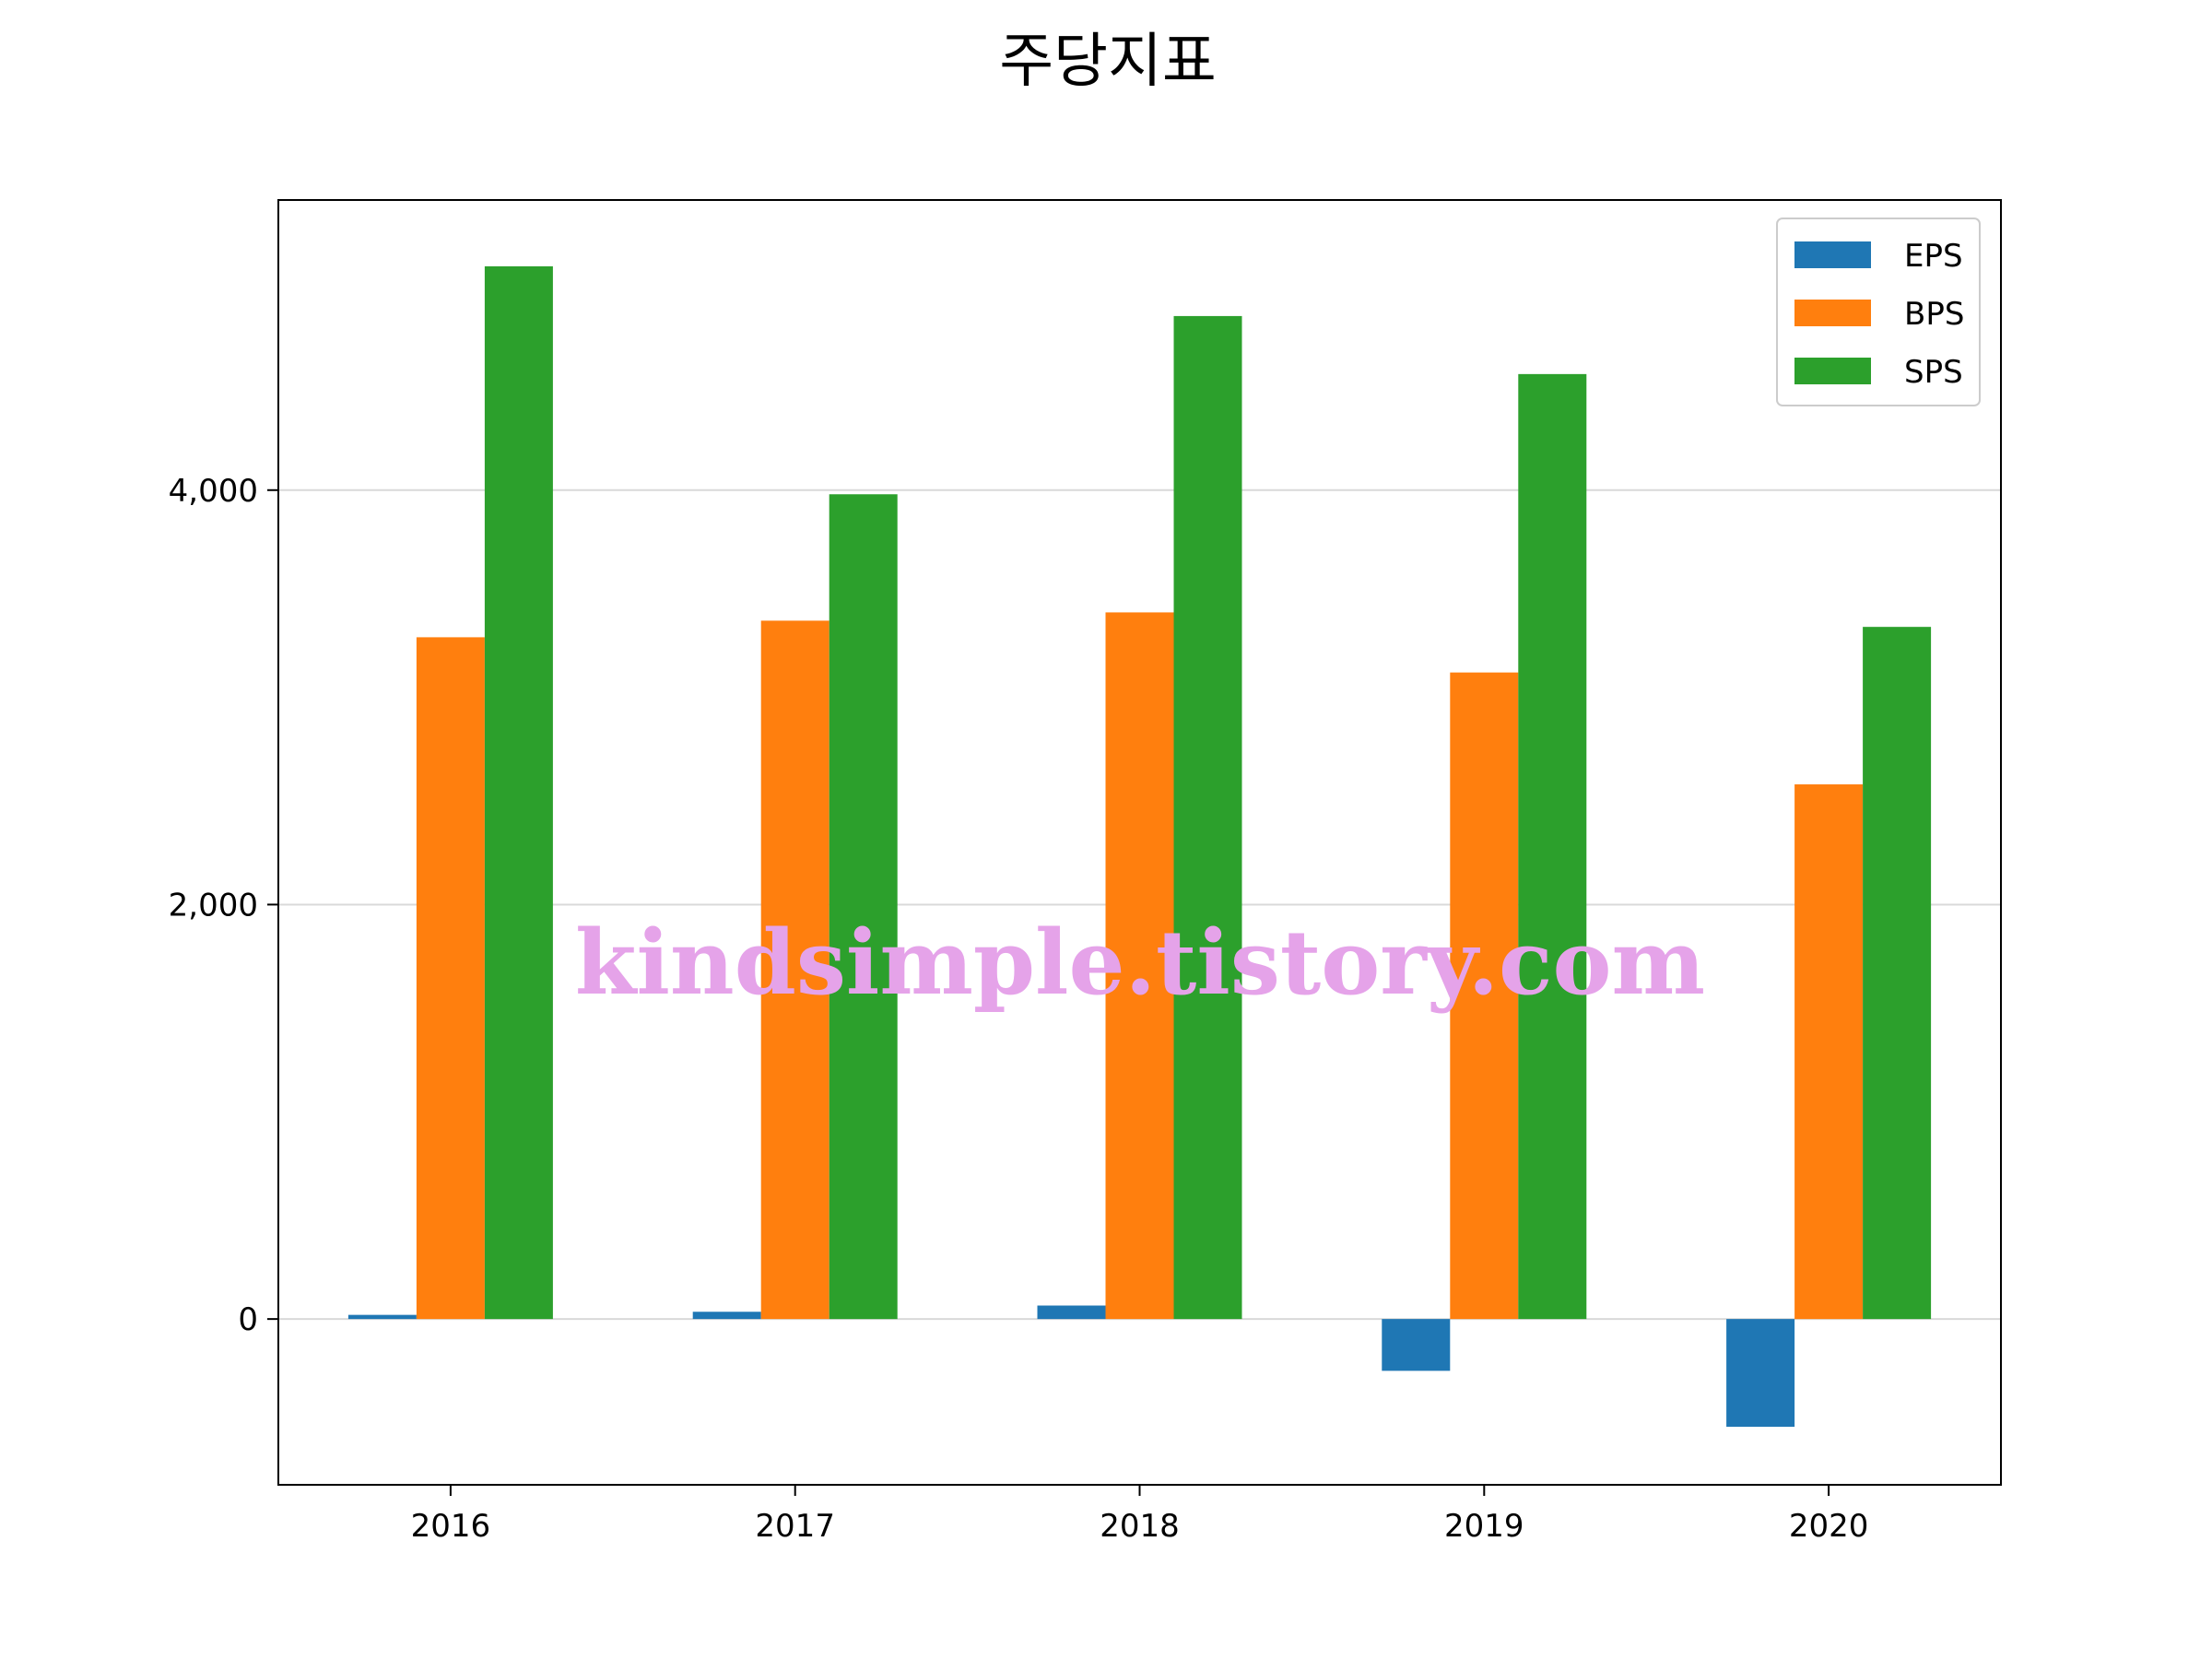  Describe the element at coordinates (726, 1316) in the screenshot. I see `bar-eps-2017` at that location.